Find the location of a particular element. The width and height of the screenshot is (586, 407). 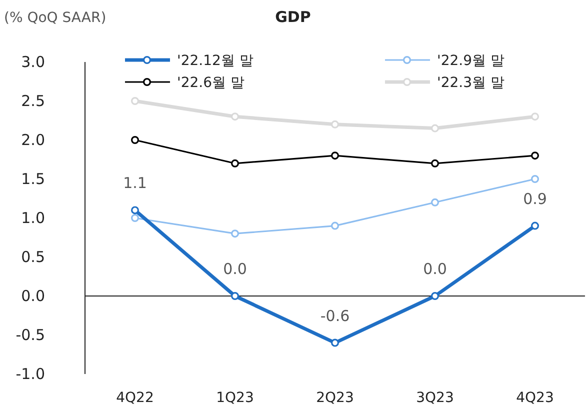

x-tick-label: 4Q22 is located at coordinates (135, 398).